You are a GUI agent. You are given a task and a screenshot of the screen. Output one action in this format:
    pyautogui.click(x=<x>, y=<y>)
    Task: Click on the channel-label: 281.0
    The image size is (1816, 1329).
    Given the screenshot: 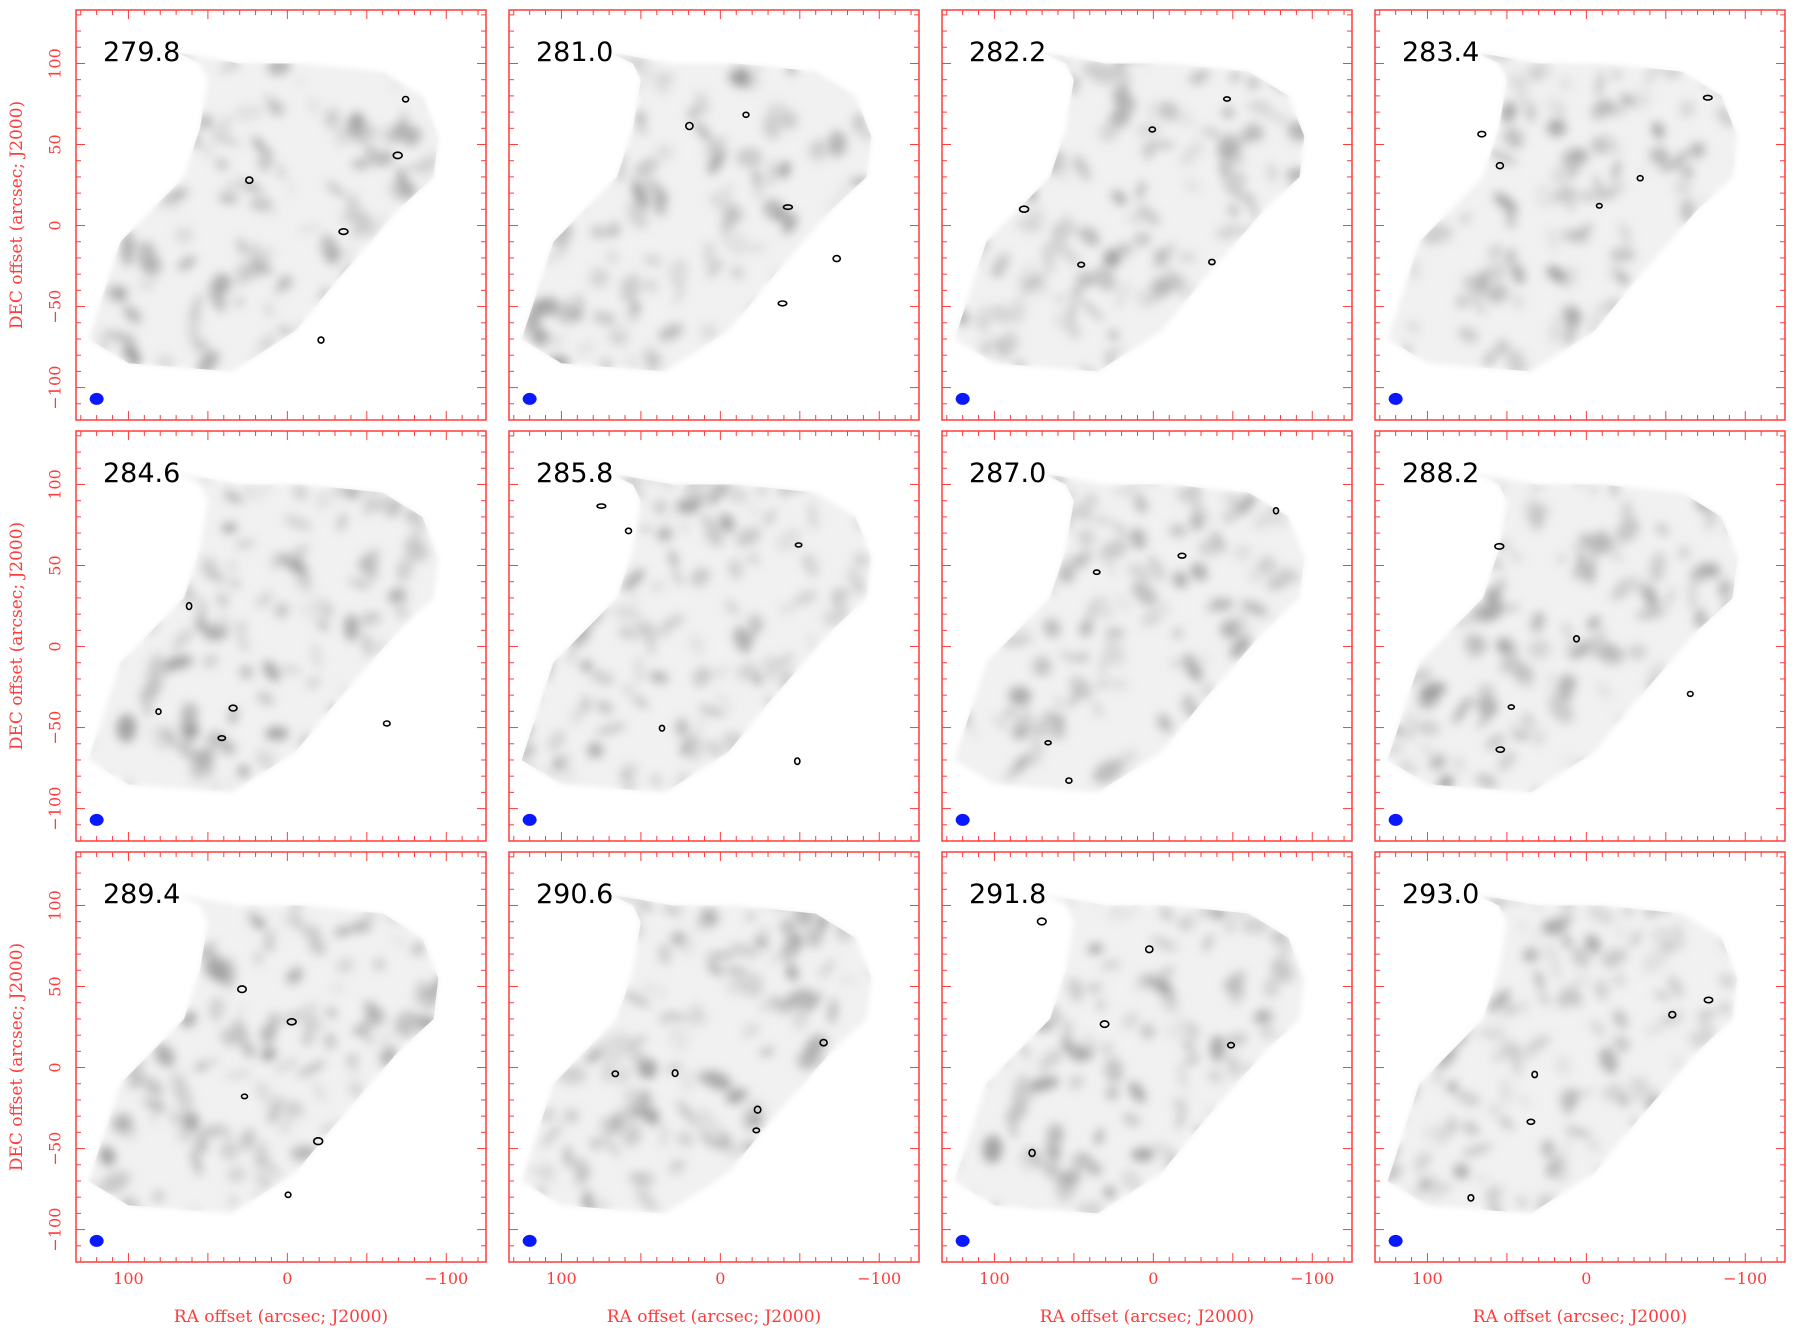 What is the action you would take?
    pyautogui.click(x=574, y=52)
    